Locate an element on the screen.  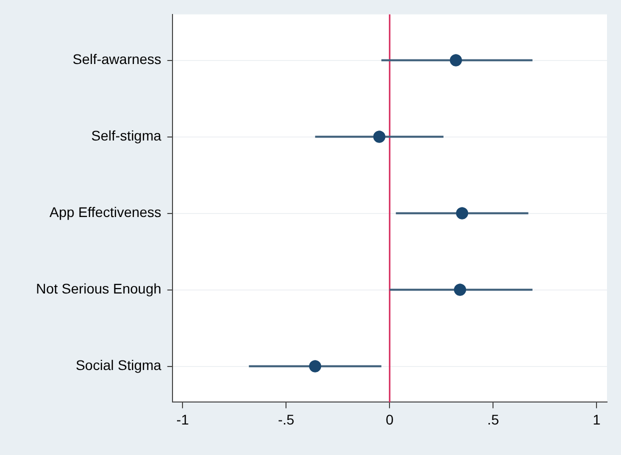
y-tick-label: Self-awarness is located at coordinates (117, 59).